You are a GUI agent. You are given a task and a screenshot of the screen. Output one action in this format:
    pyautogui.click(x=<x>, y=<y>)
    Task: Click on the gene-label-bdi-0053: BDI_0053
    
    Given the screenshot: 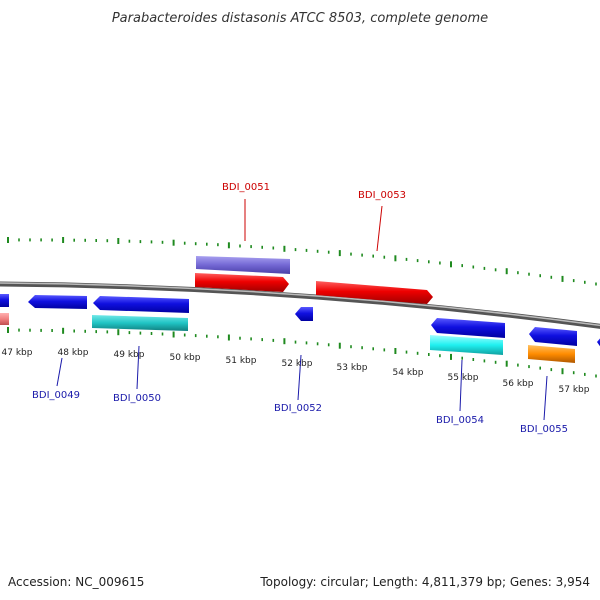 What is the action you would take?
    pyautogui.click(x=382, y=195)
    